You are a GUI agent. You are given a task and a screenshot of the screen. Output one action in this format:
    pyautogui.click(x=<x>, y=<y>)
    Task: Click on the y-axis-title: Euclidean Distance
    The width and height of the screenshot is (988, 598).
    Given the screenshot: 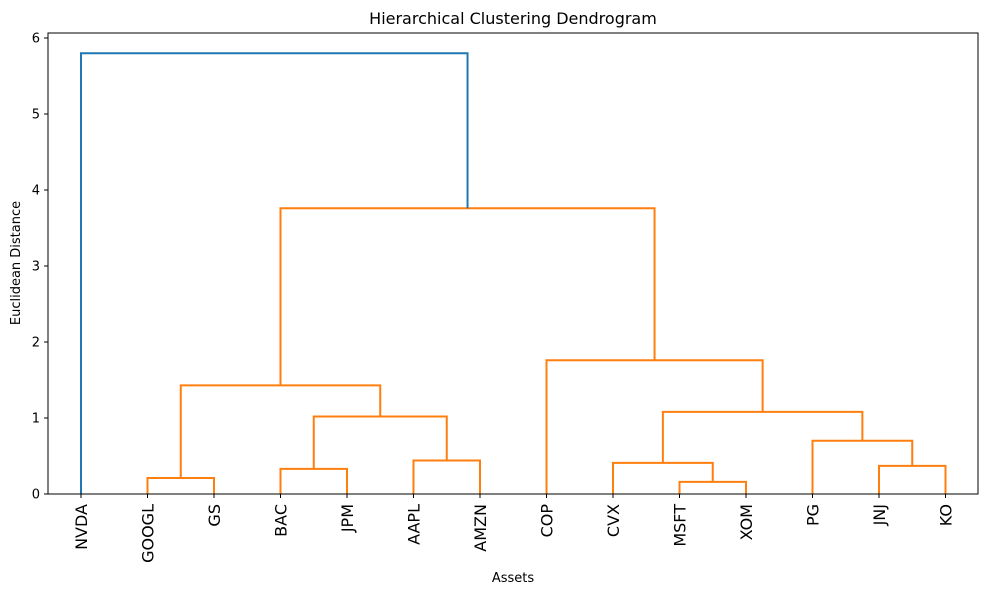 What is the action you would take?
    pyautogui.click(x=16, y=263)
    